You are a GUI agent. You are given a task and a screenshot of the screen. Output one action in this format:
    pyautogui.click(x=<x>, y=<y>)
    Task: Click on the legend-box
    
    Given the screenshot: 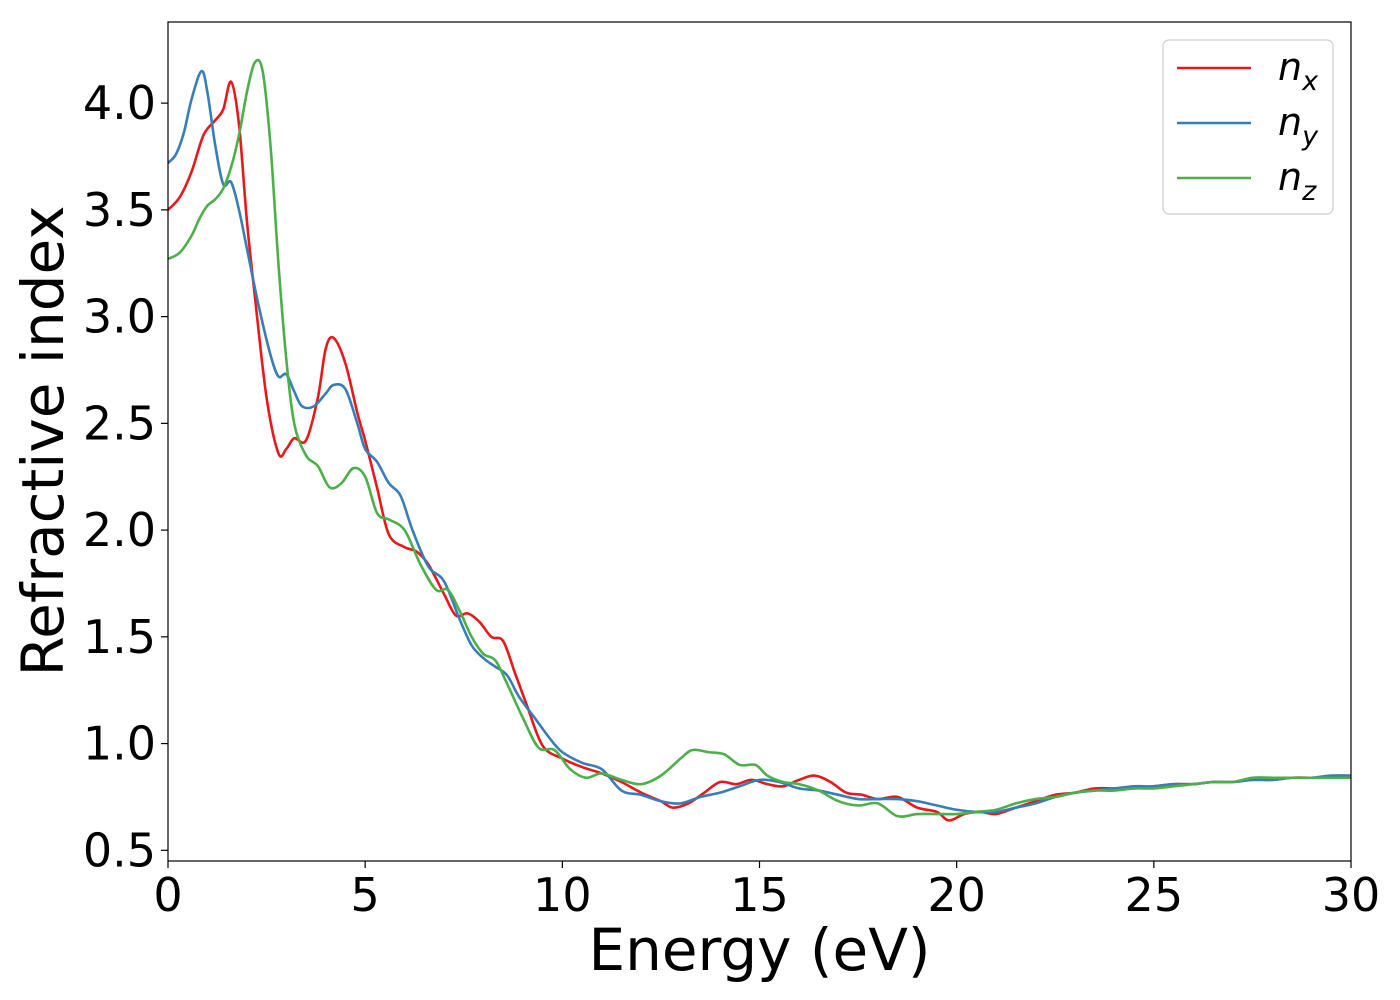 What is the action you would take?
    pyautogui.click(x=1248, y=127)
    